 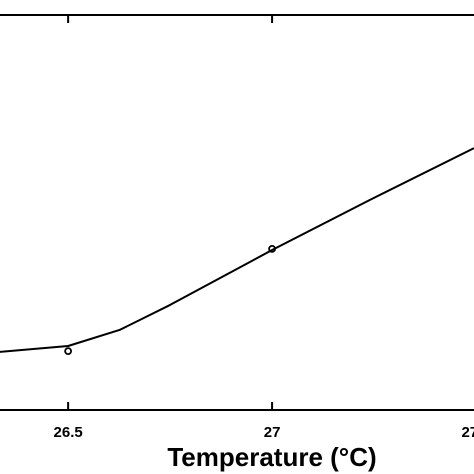 What do you see at coordinates (272, 432) in the screenshot?
I see `x-tick-label: 27` at bounding box center [272, 432].